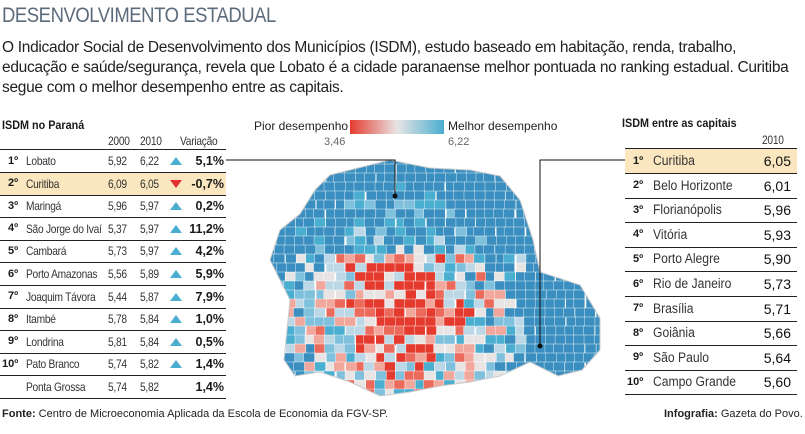  Describe the element at coordinates (113, 161) in the screenshot. I see `table-row: 1º Lobato 5,92 6,22 5,1%` at that location.